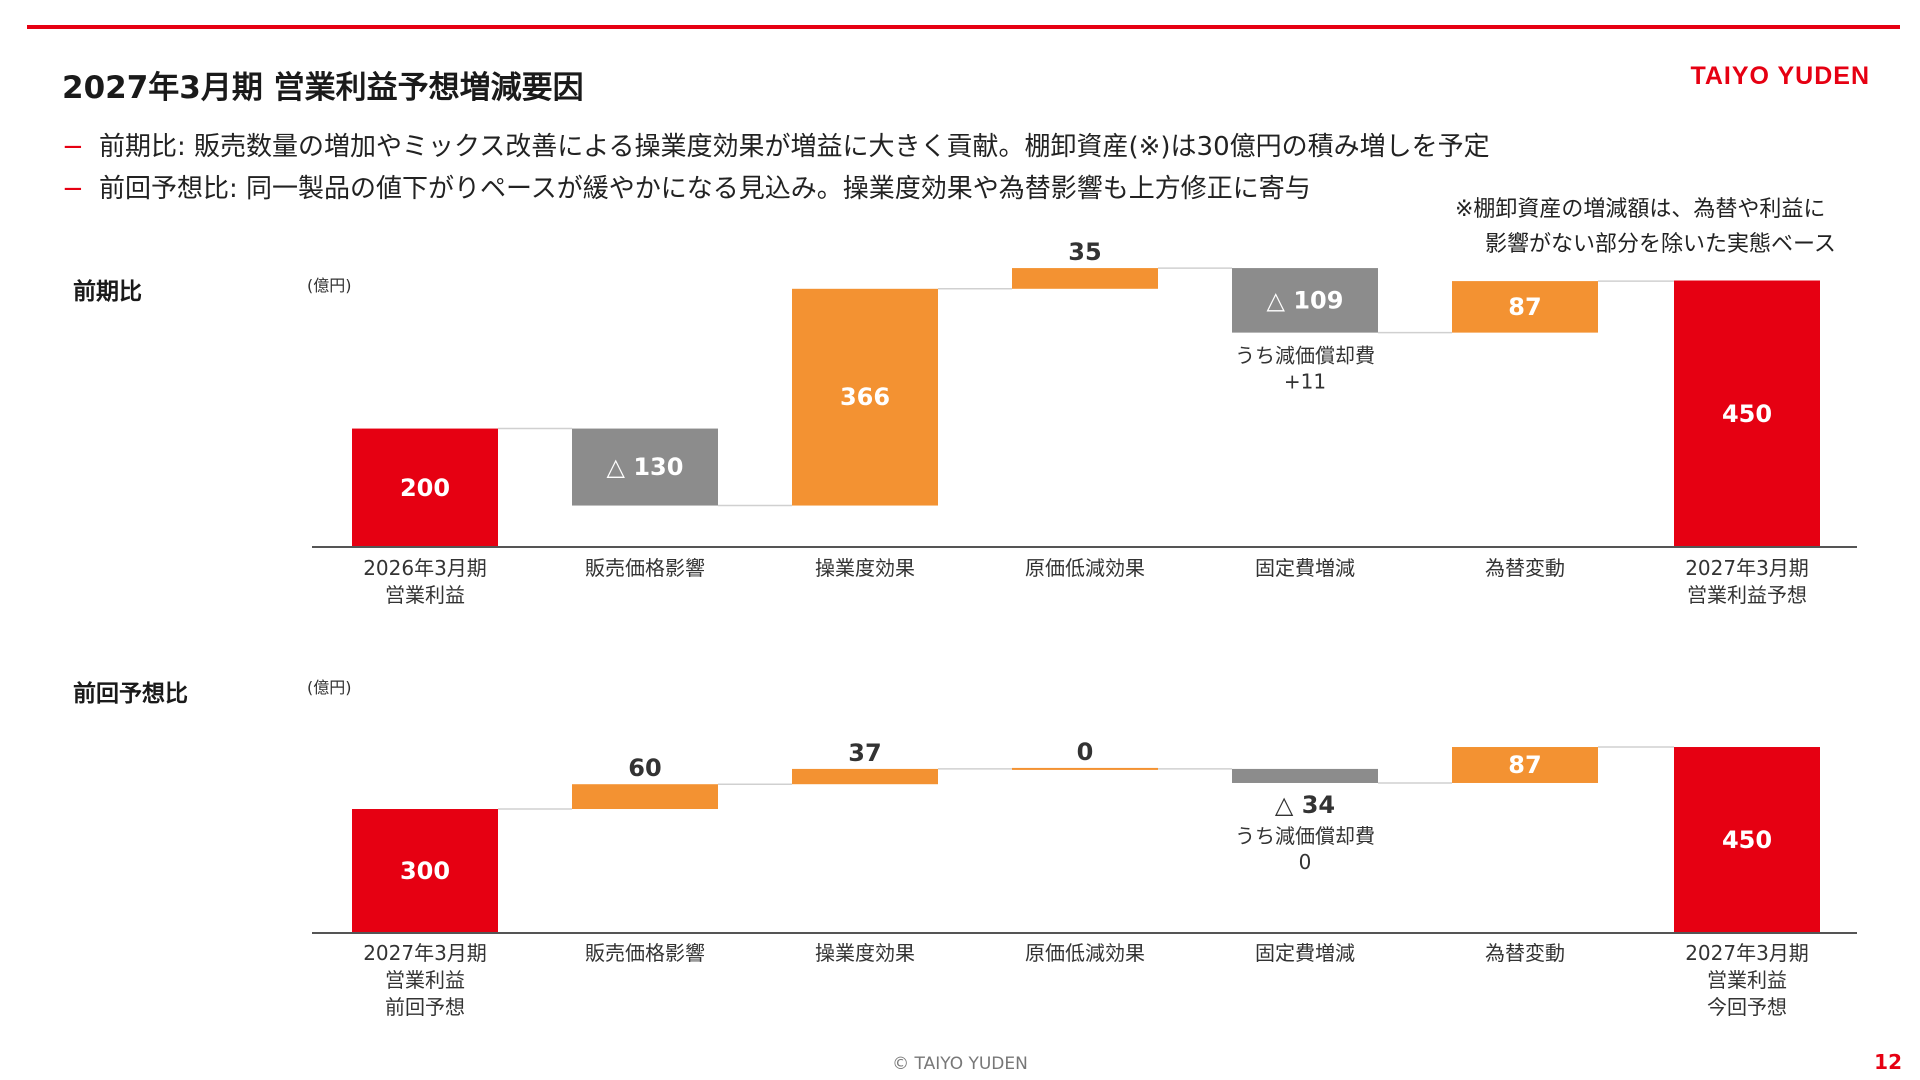 The width and height of the screenshot is (1920, 1080). I want to click on header-rule, so click(963, 27).